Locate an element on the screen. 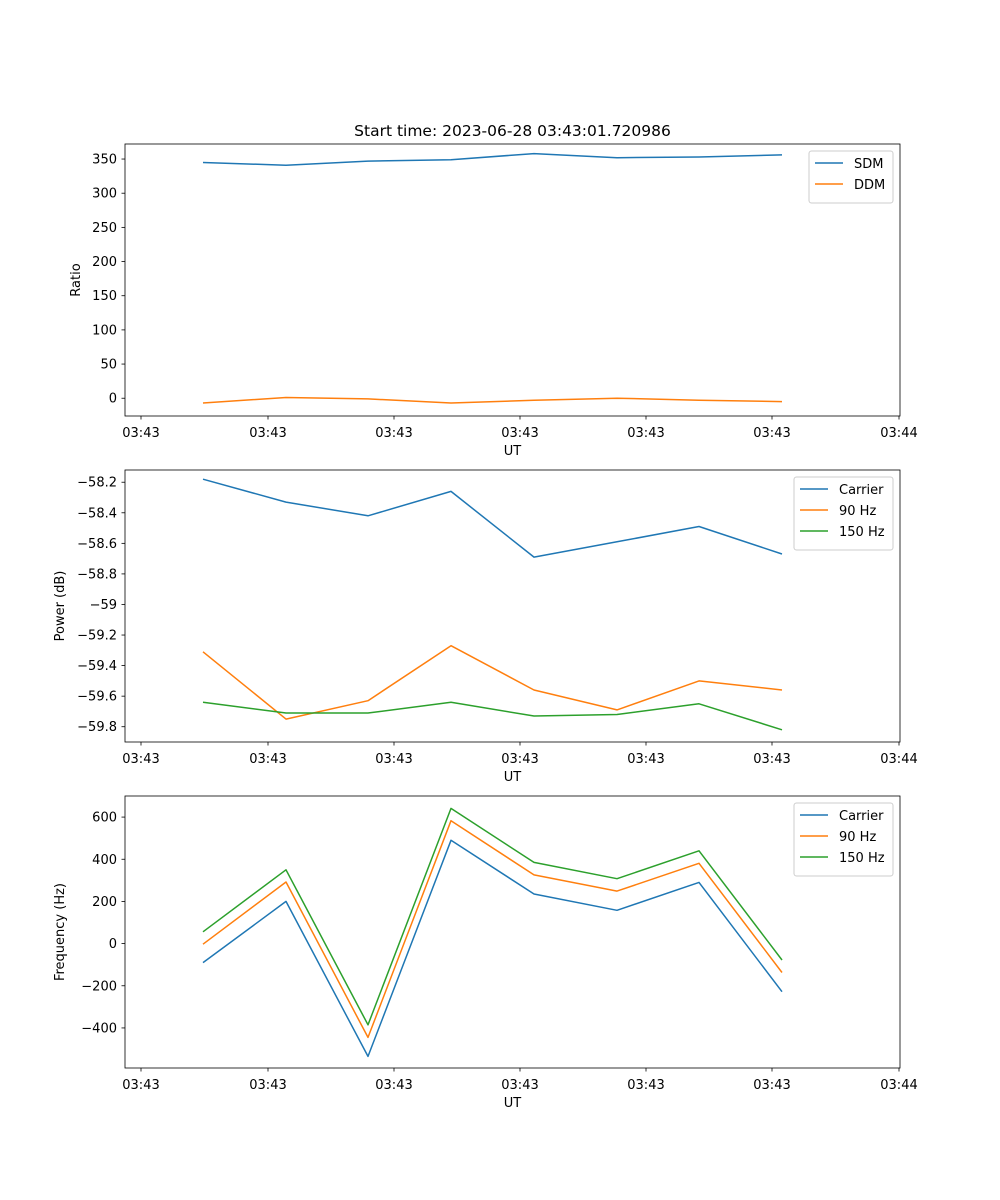 The height and width of the screenshot is (1200, 1000). y-tick-label: −58.2 is located at coordinates (97, 483).